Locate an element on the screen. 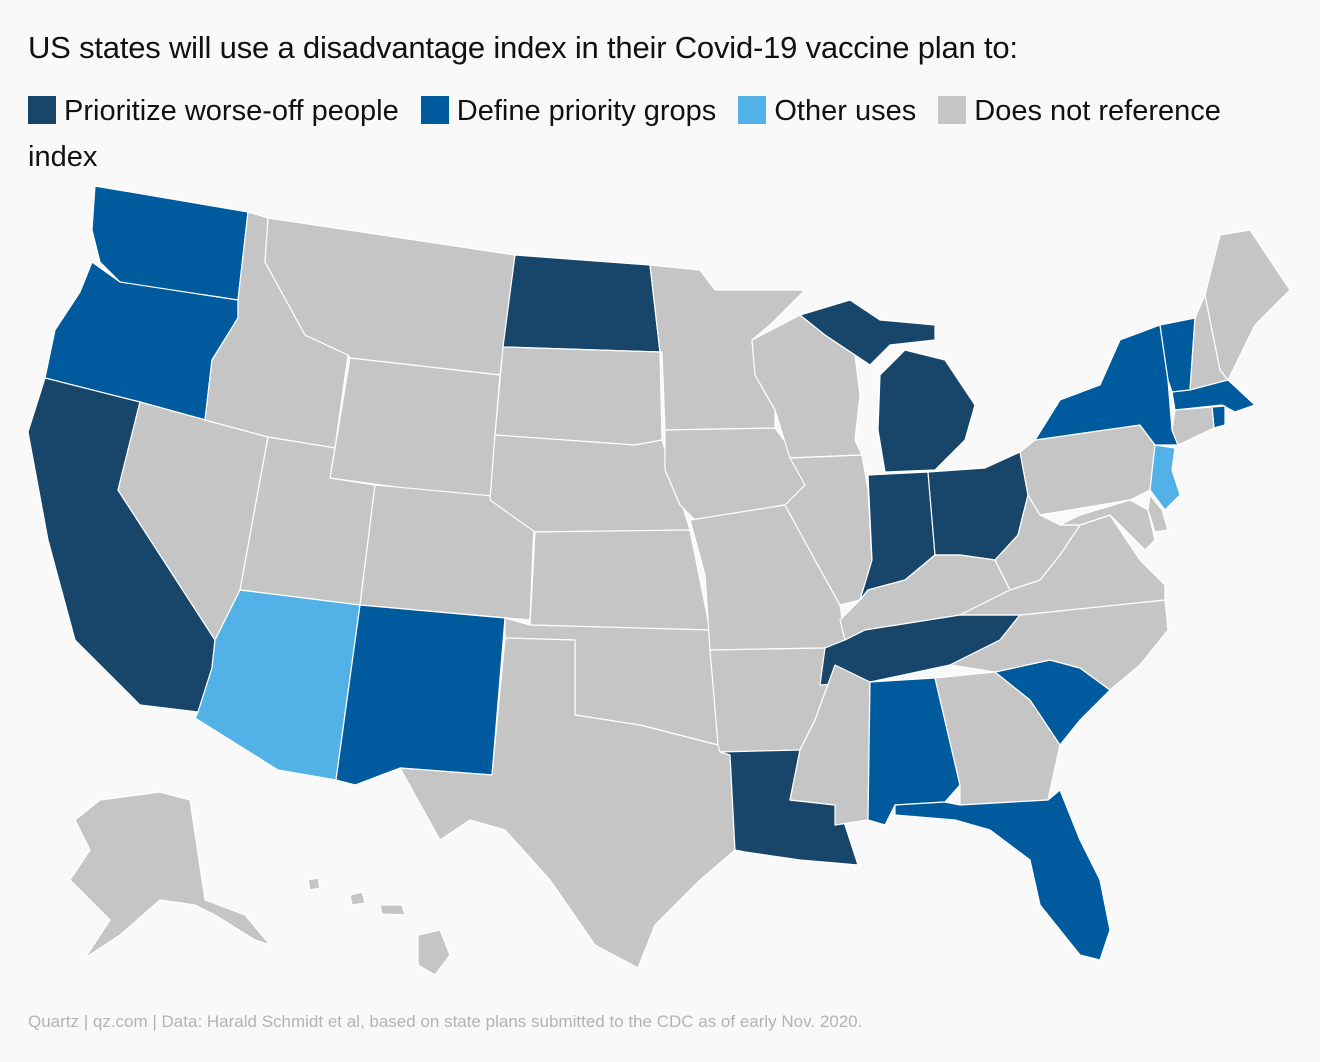  state-SD is located at coordinates (578, 396).